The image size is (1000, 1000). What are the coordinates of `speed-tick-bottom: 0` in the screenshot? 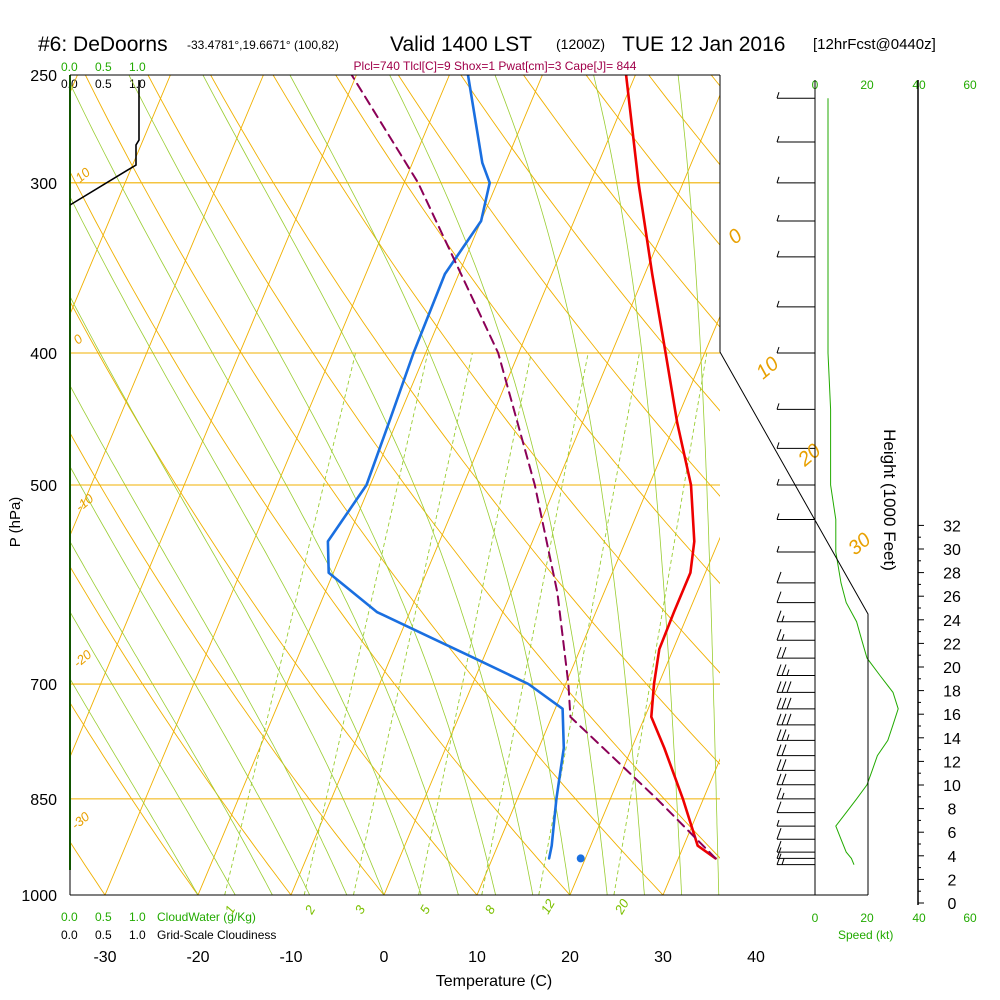 It's located at (815, 918).